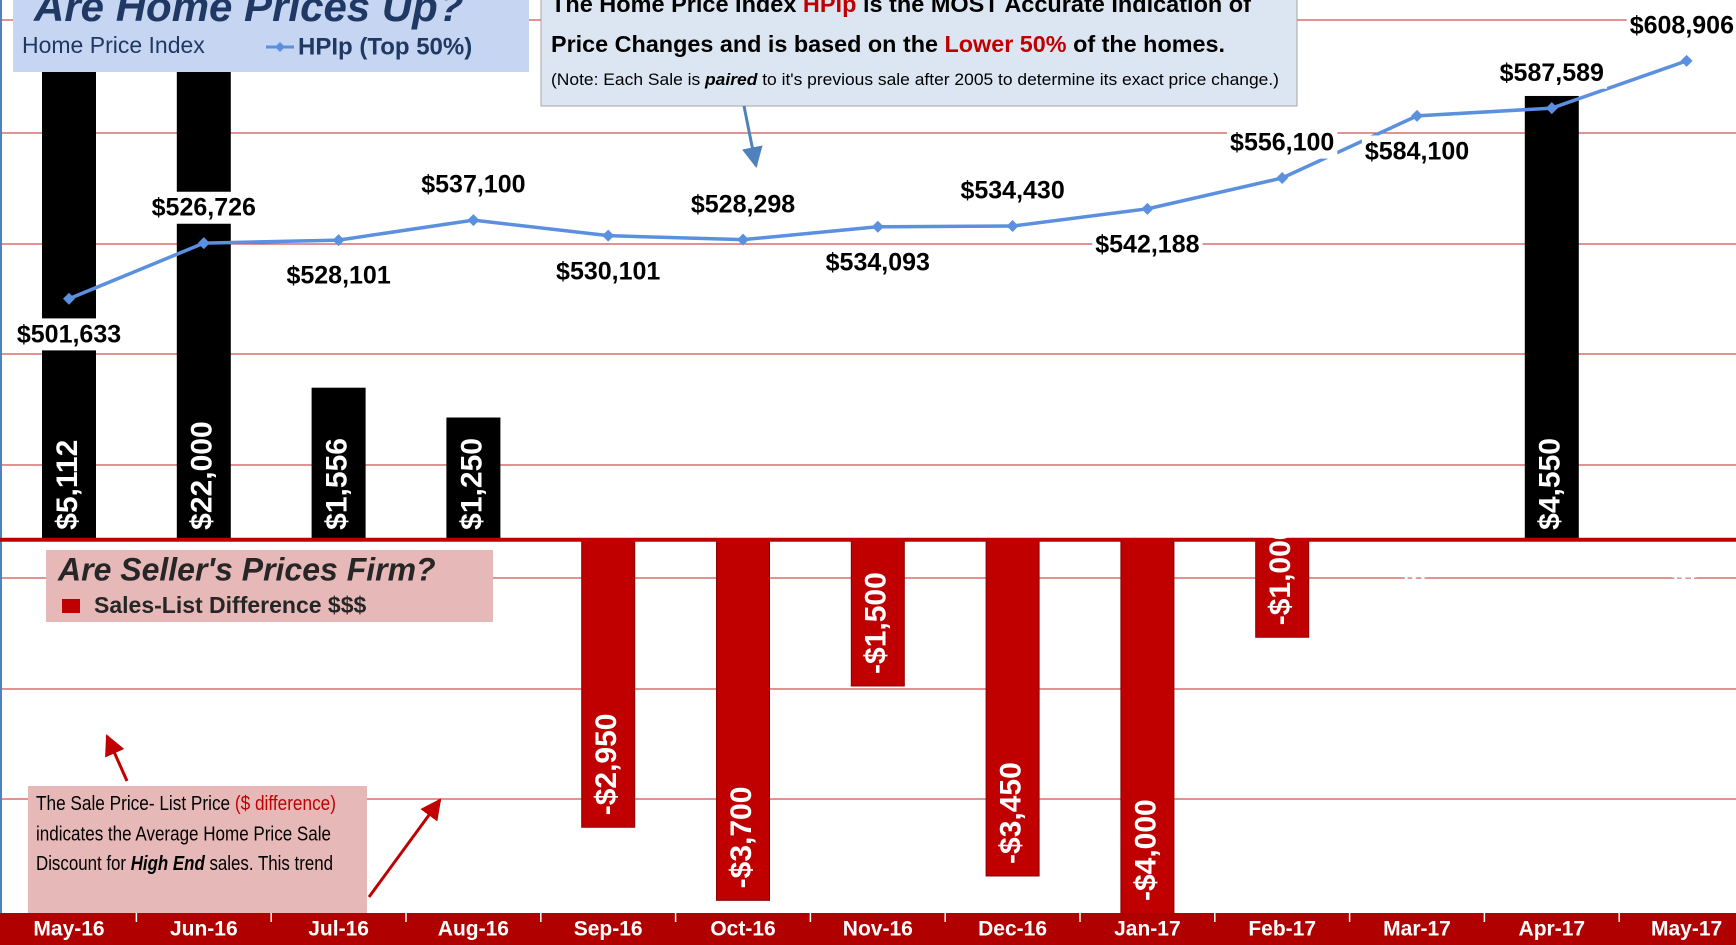  I want to click on bar-value-label: -$3,450, so click(1011, 813).